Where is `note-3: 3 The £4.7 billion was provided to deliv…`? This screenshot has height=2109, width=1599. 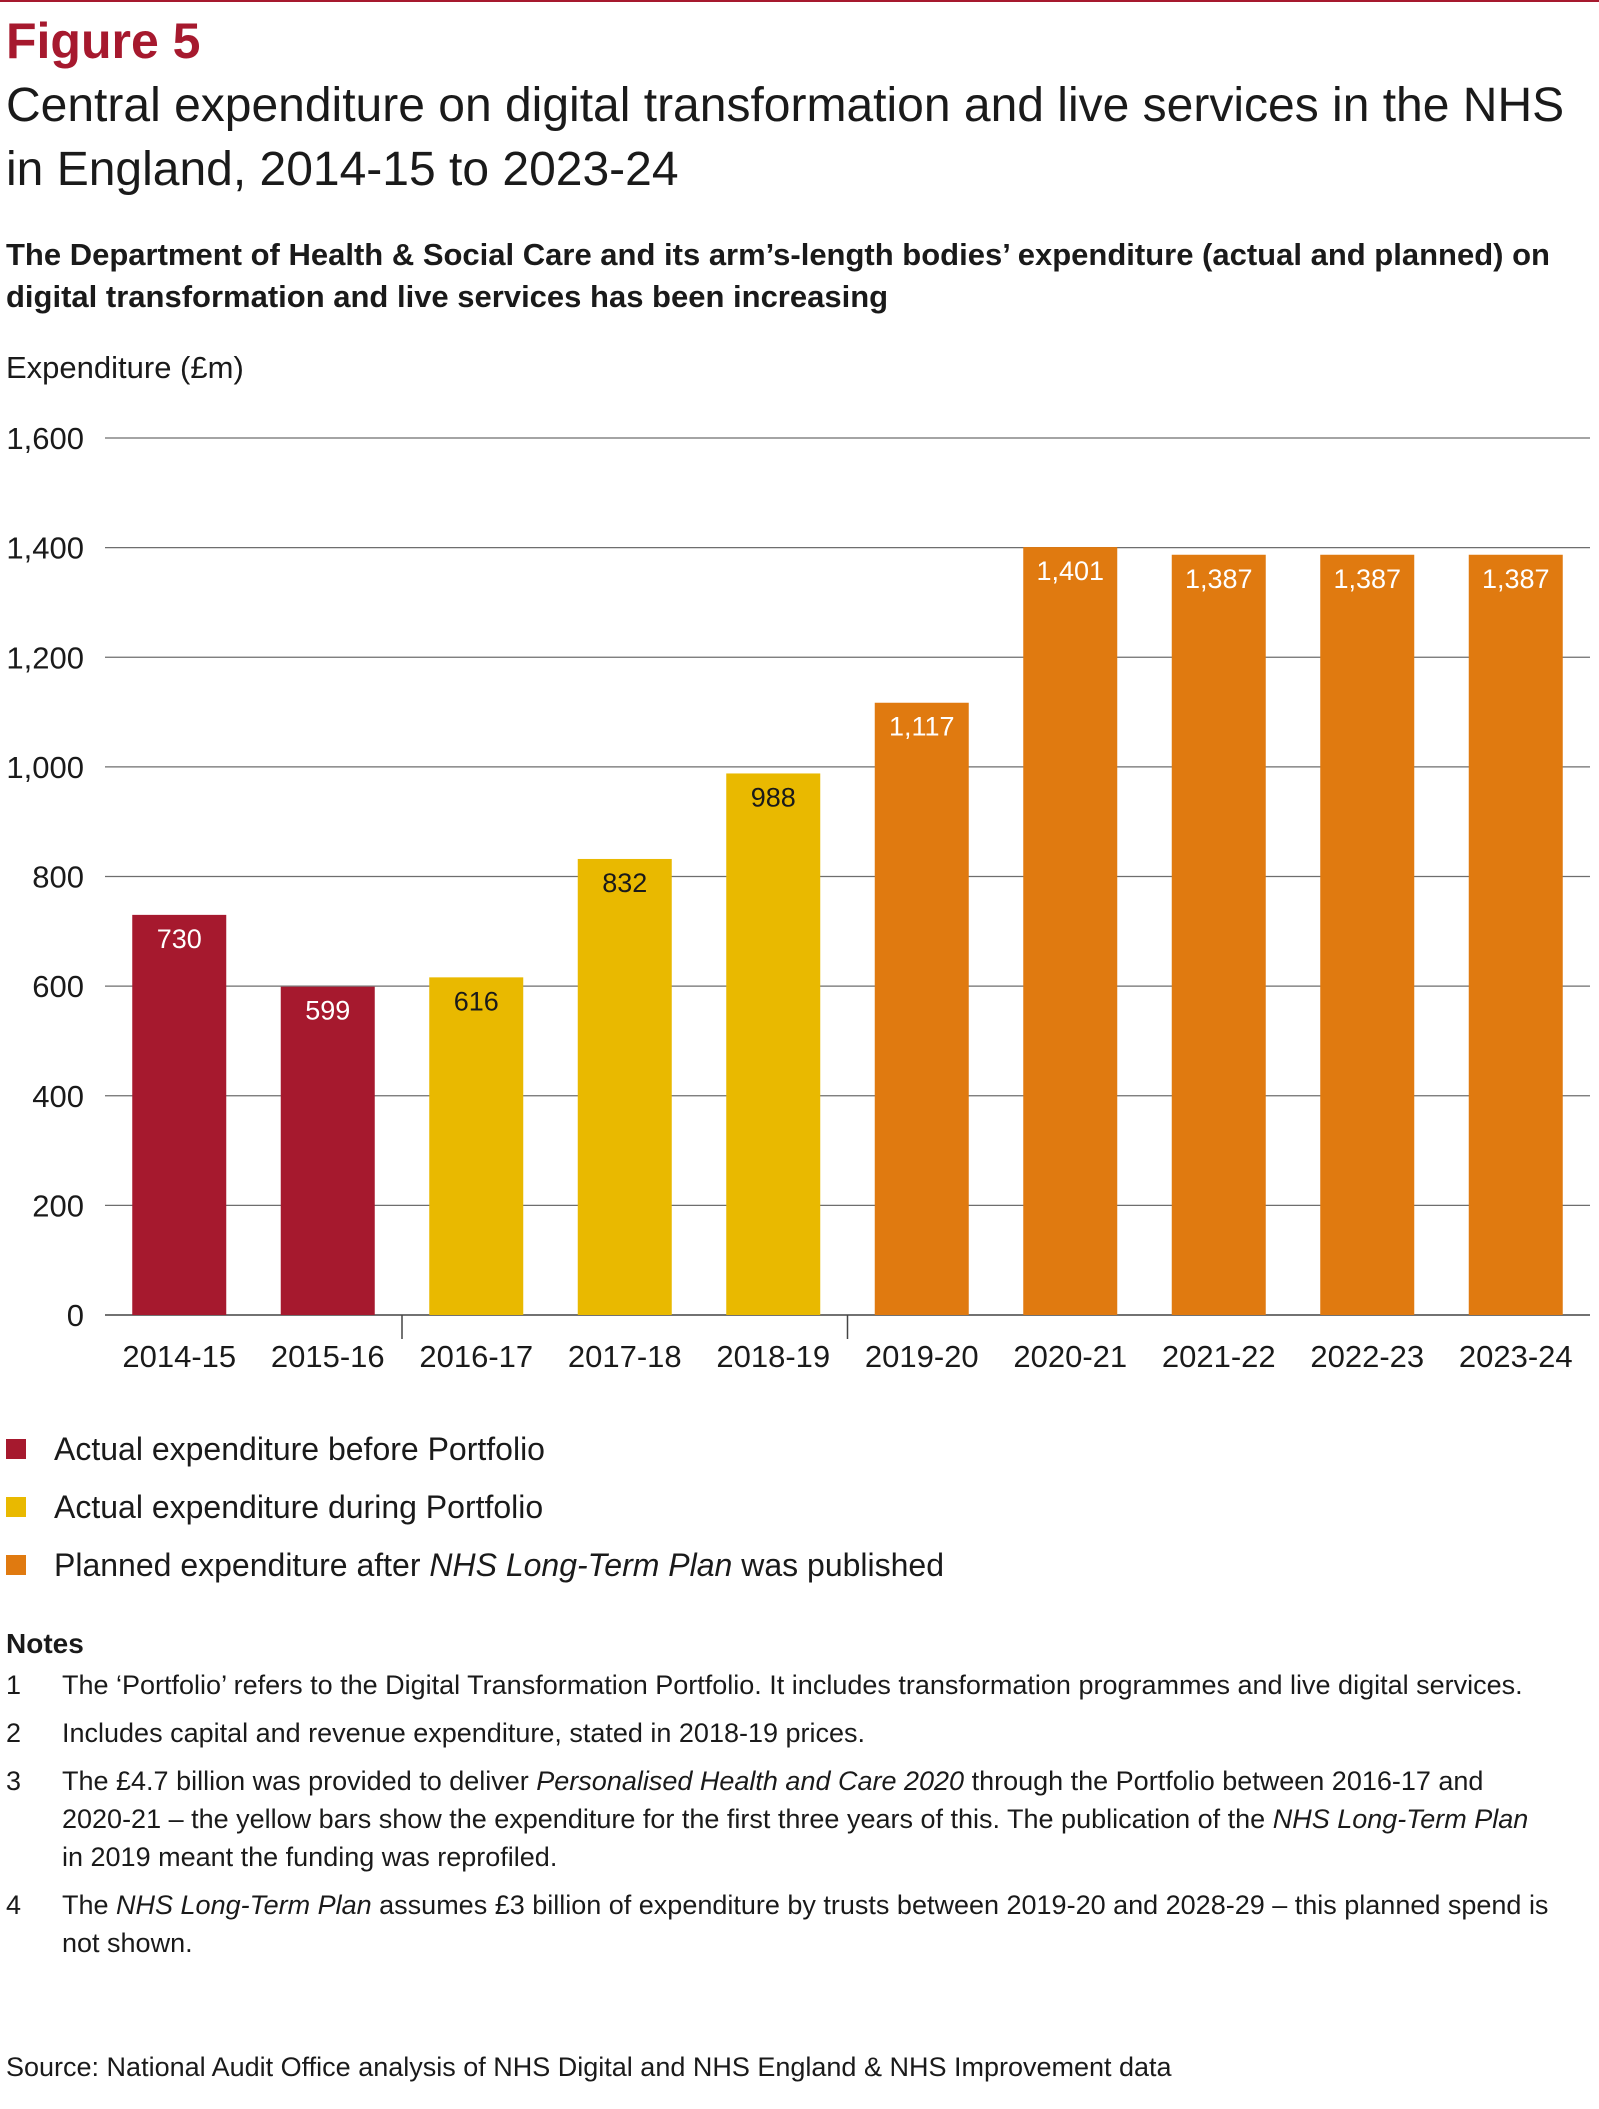
note-3: 3 The £4.7 billion was provided to deliv… is located at coordinates (786, 1819).